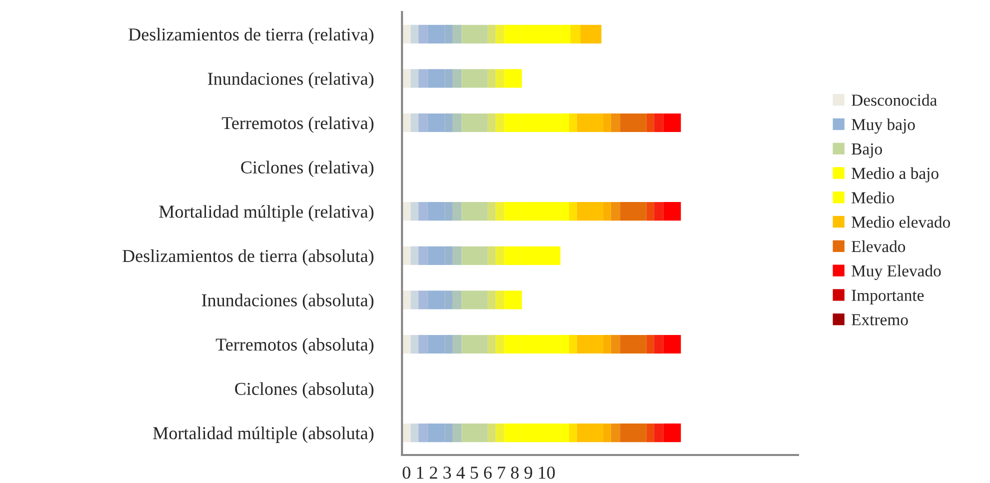 The width and height of the screenshot is (990, 483). Describe the element at coordinates (880, 320) in the screenshot. I see `legend-label: Extremo` at that location.